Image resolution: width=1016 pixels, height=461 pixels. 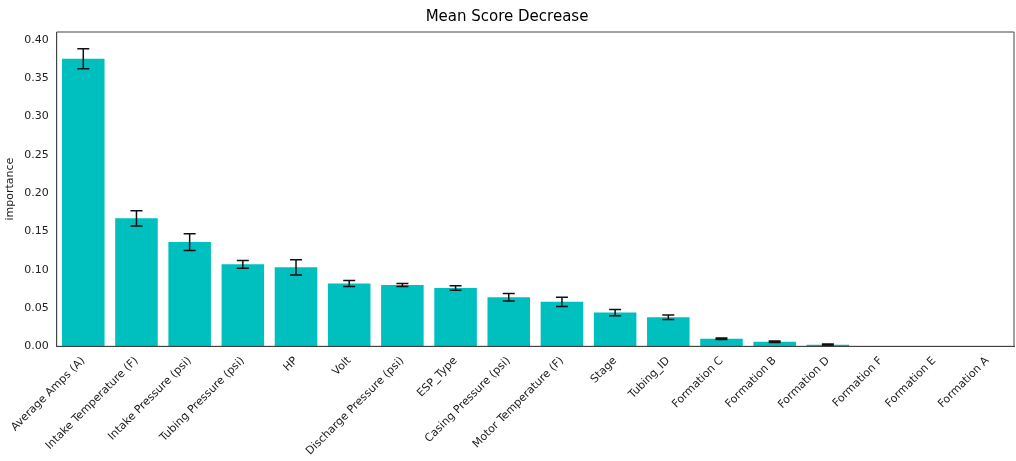 What do you see at coordinates (36, 269) in the screenshot?
I see `y-tick-label: 0.10` at bounding box center [36, 269].